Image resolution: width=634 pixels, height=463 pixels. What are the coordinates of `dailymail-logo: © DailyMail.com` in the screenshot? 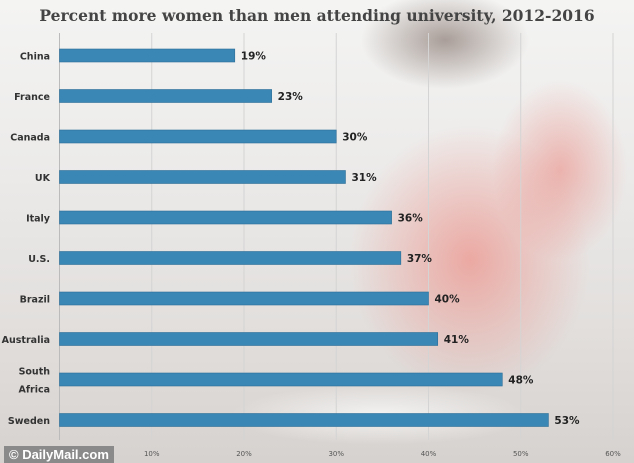 It's located at (59, 454).